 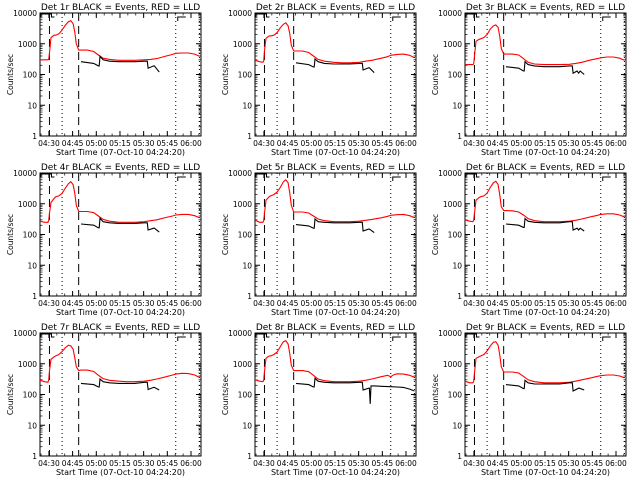 What do you see at coordinates (120, 8) in the screenshot?
I see `chart-title: Det 1r BLACK = Events, RED = LLD` at bounding box center [120, 8].